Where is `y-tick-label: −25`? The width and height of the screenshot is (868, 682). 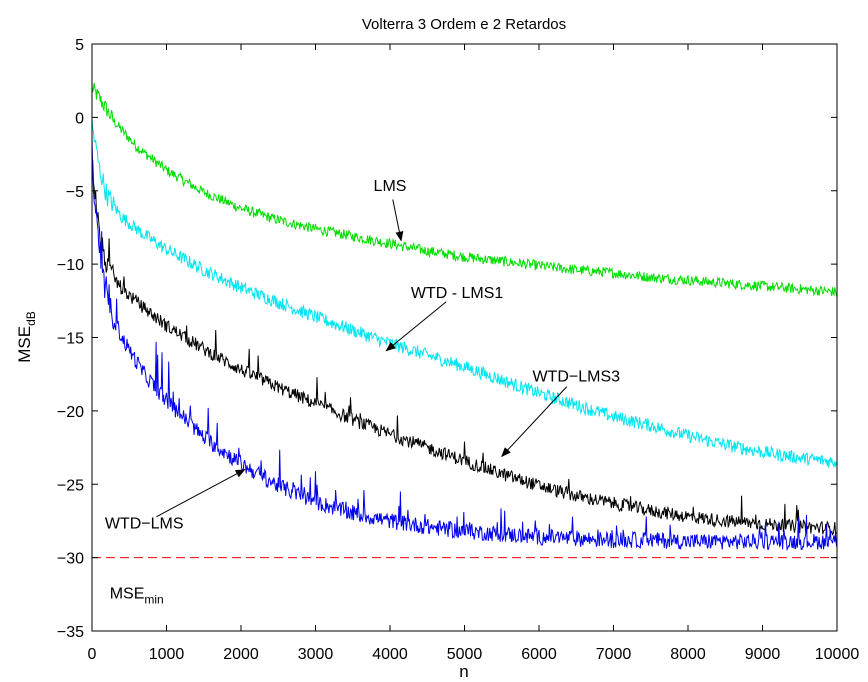 y-tick-label: −25 is located at coordinates (70, 485).